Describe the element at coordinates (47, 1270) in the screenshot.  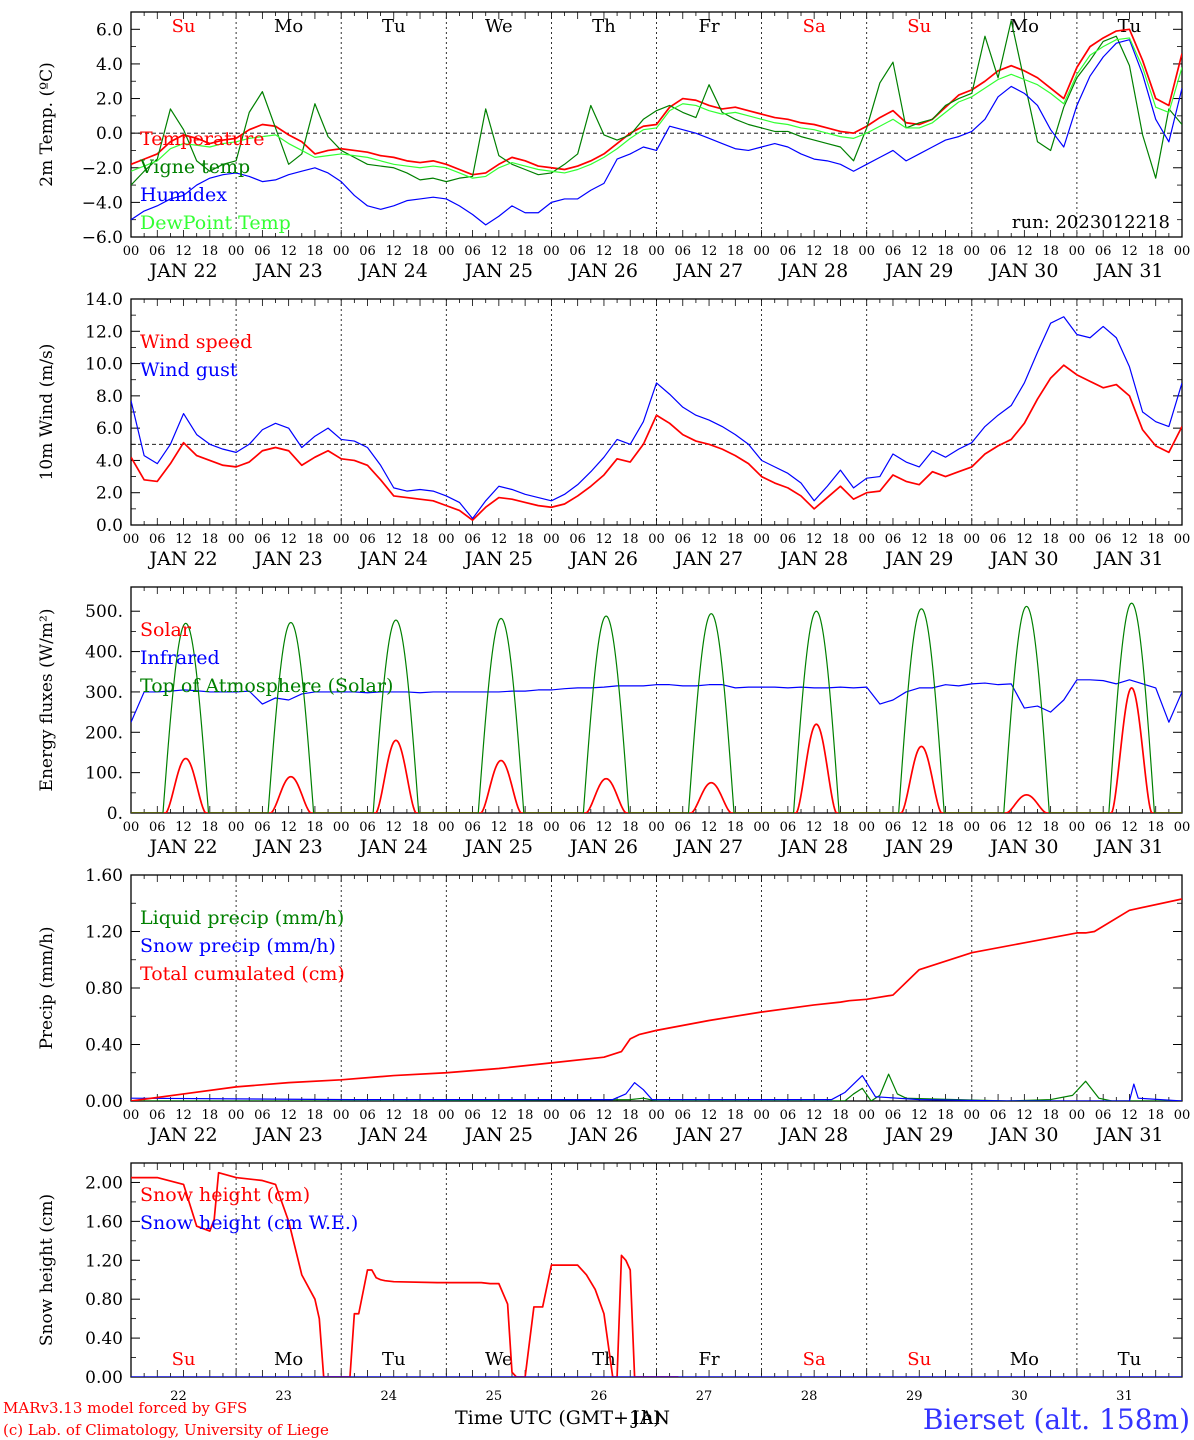
I see `y-axis-label: Snow height (cm)` at that location.